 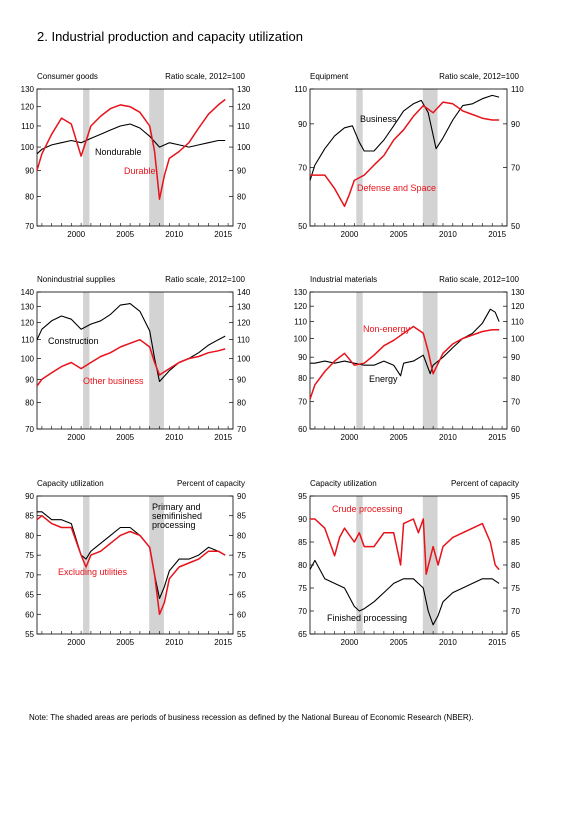 What do you see at coordinates (302, 496) in the screenshot?
I see `panel-6-ytick-label-left: 95` at bounding box center [302, 496].